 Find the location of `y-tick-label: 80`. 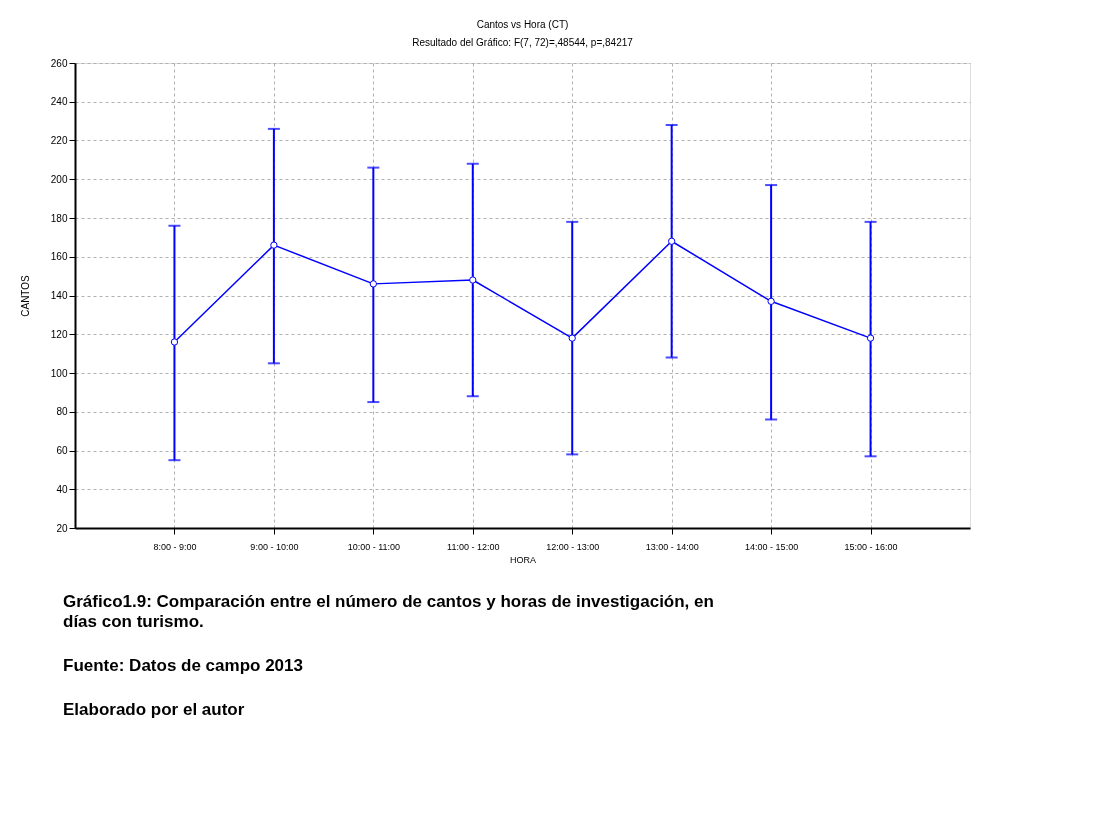

y-tick-label: 80 is located at coordinates (62, 412).